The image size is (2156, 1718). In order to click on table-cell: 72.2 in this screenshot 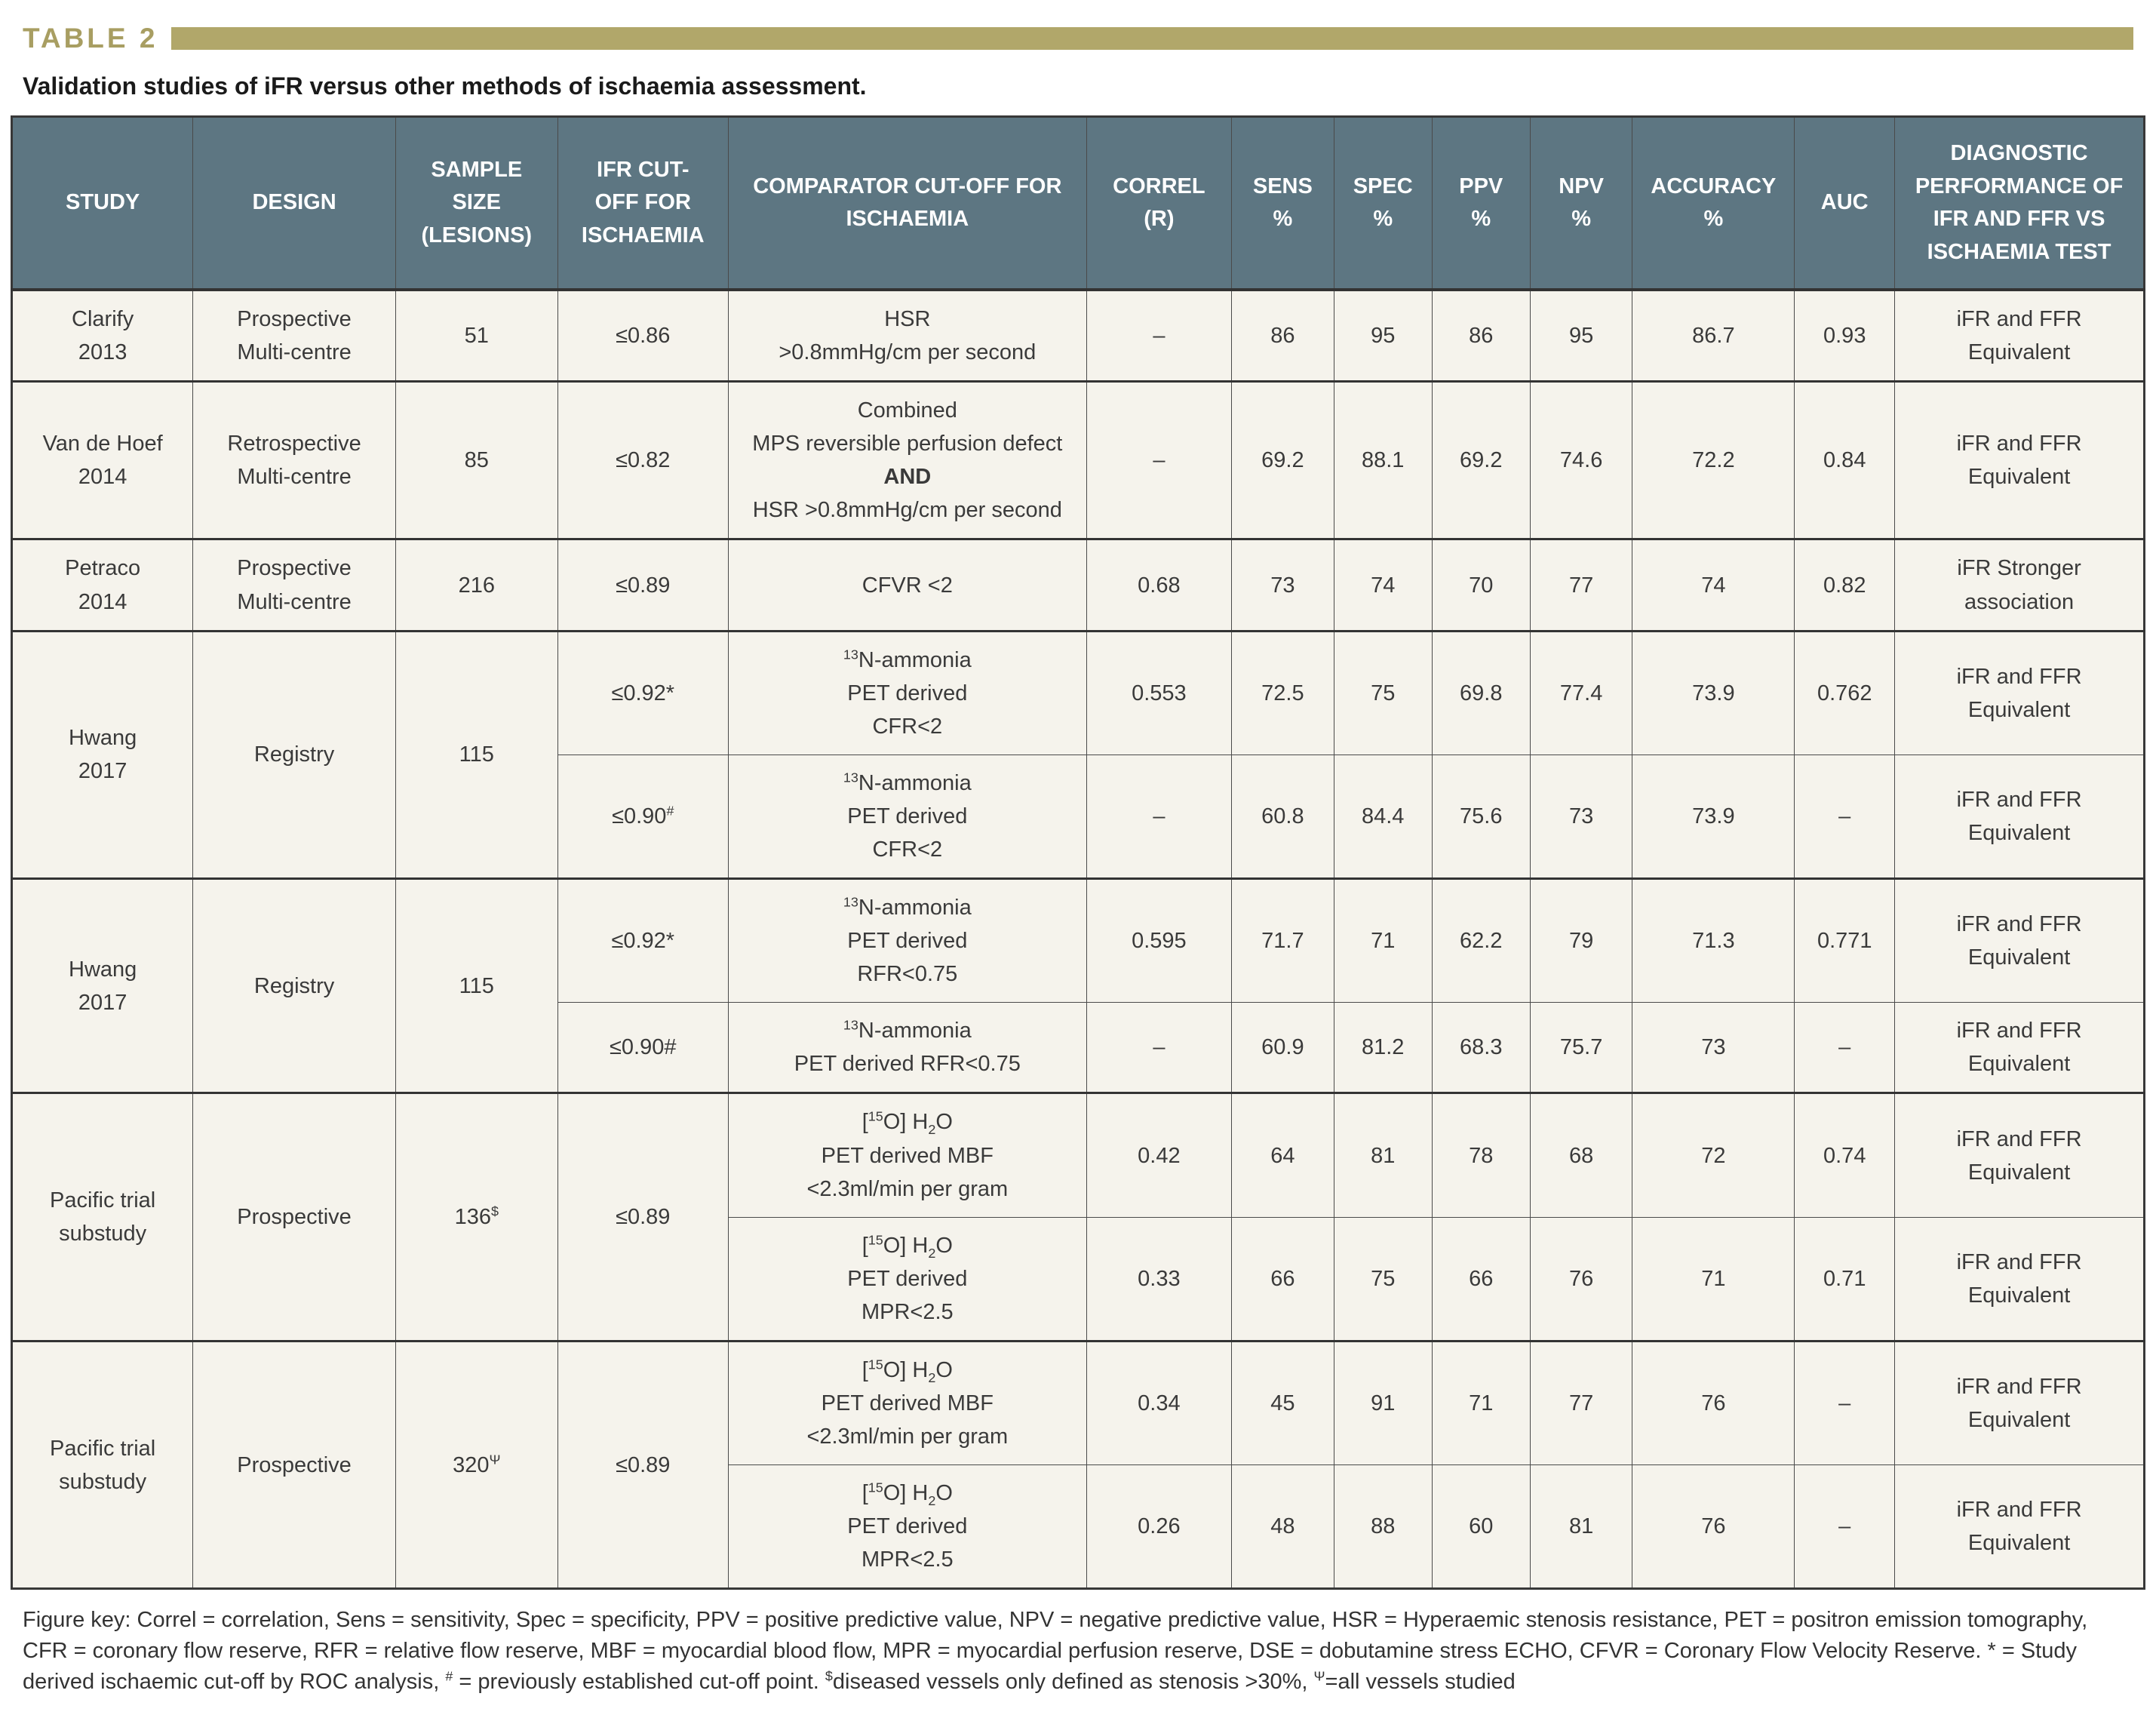, I will do `click(1713, 460)`.